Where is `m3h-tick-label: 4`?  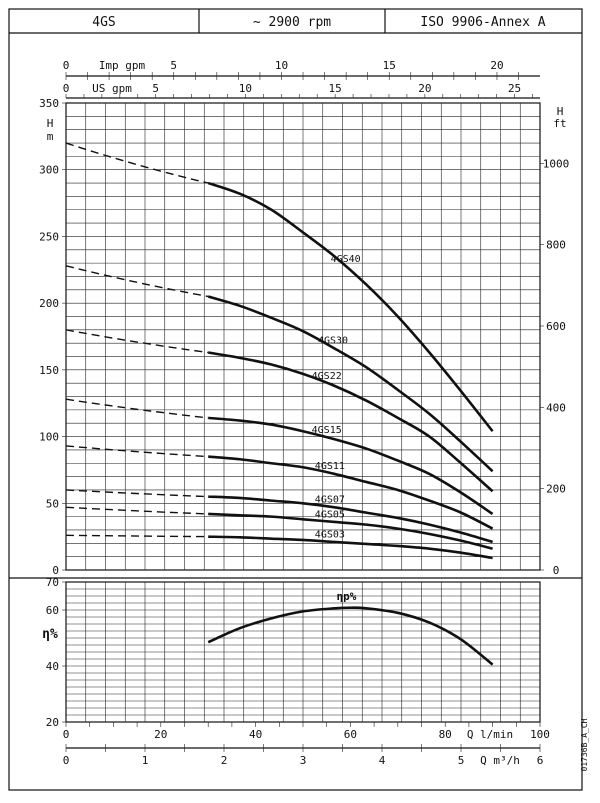 m3h-tick-label: 4 is located at coordinates (382, 760).